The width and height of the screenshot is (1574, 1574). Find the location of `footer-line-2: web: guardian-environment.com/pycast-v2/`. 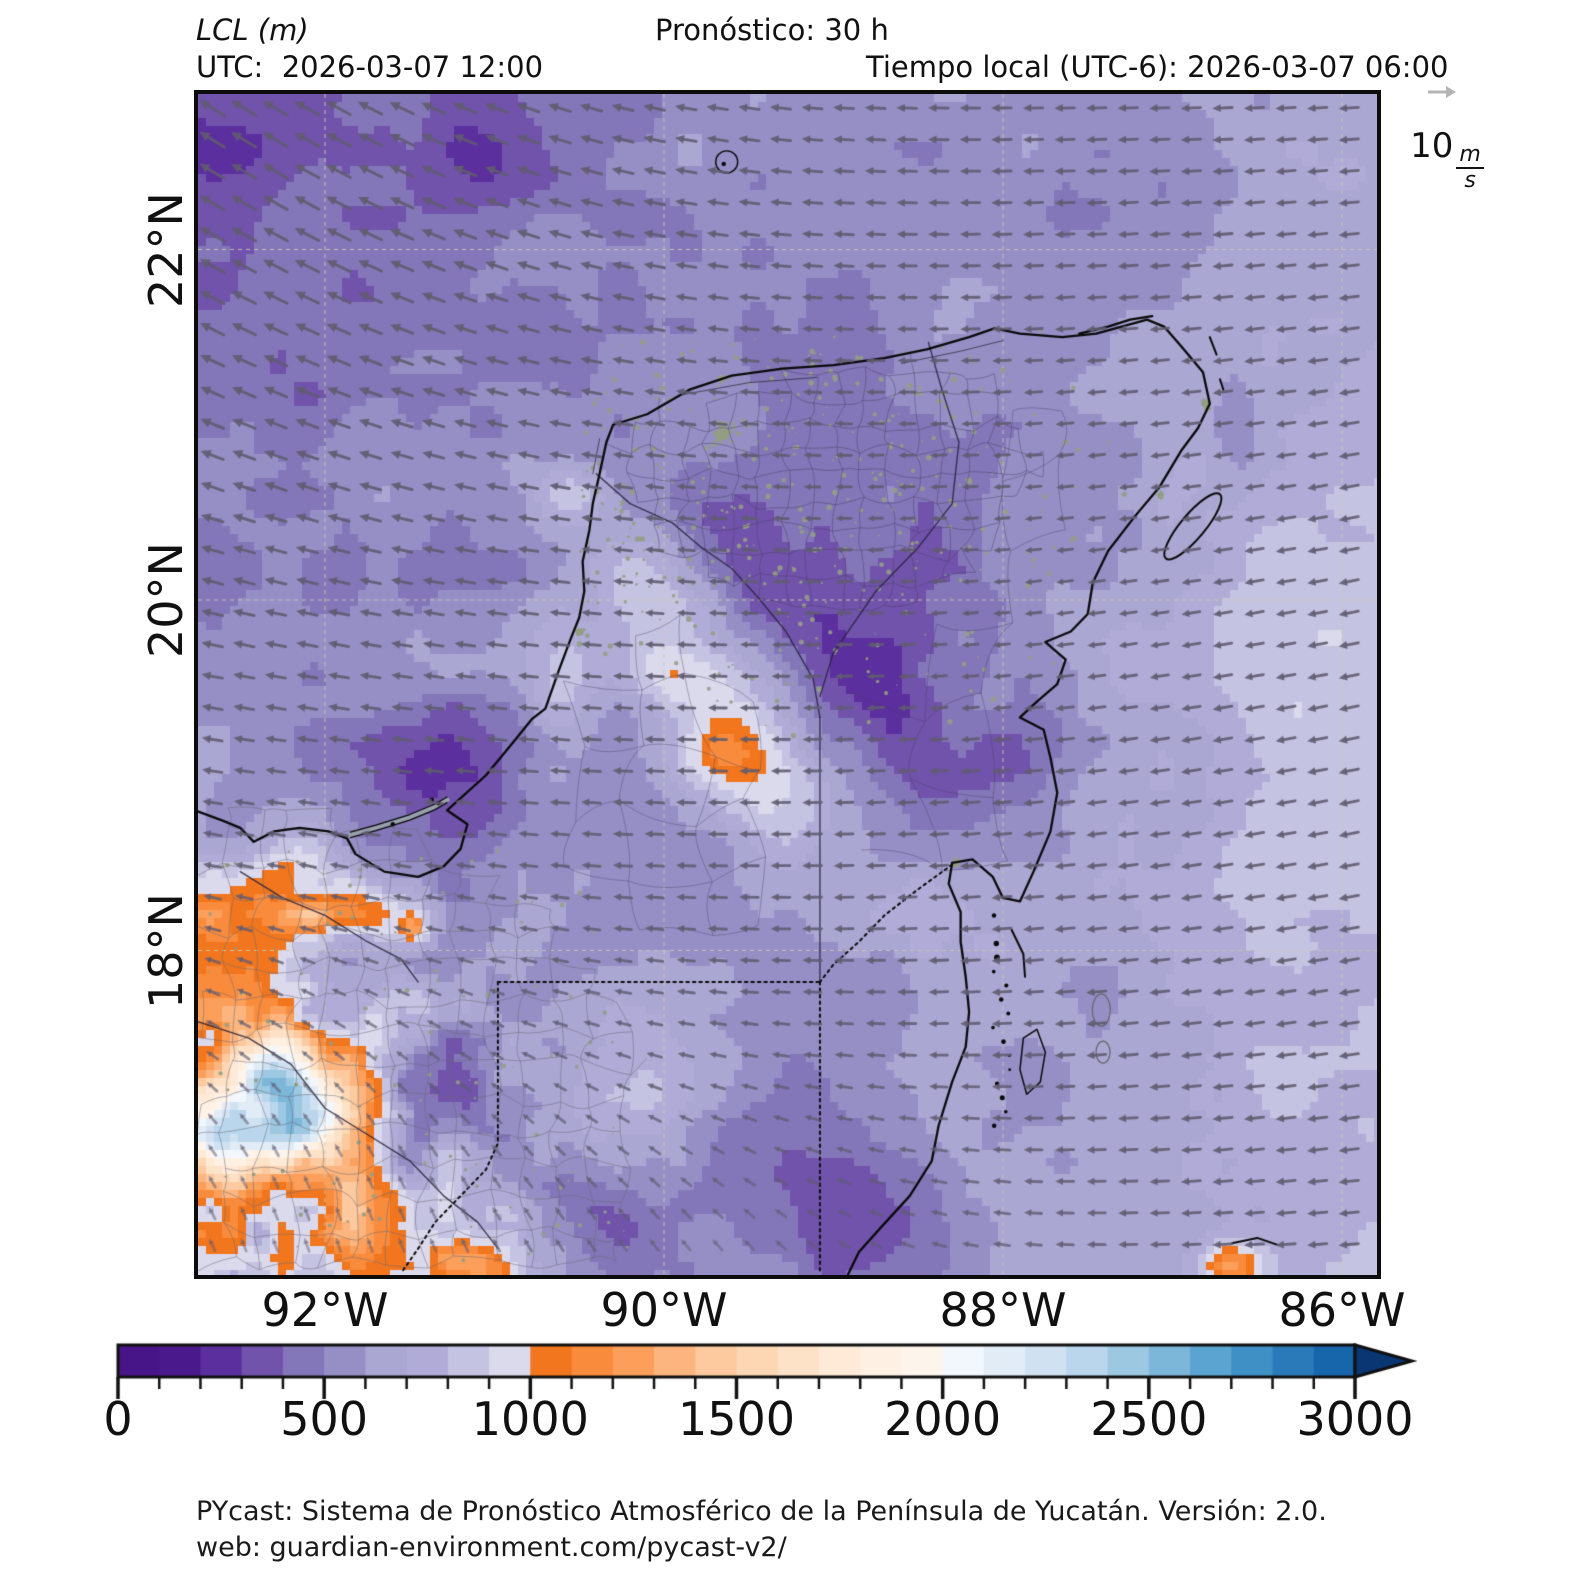

footer-line-2: web: guardian-environment.com/pycast-v2/ is located at coordinates (491, 1547).